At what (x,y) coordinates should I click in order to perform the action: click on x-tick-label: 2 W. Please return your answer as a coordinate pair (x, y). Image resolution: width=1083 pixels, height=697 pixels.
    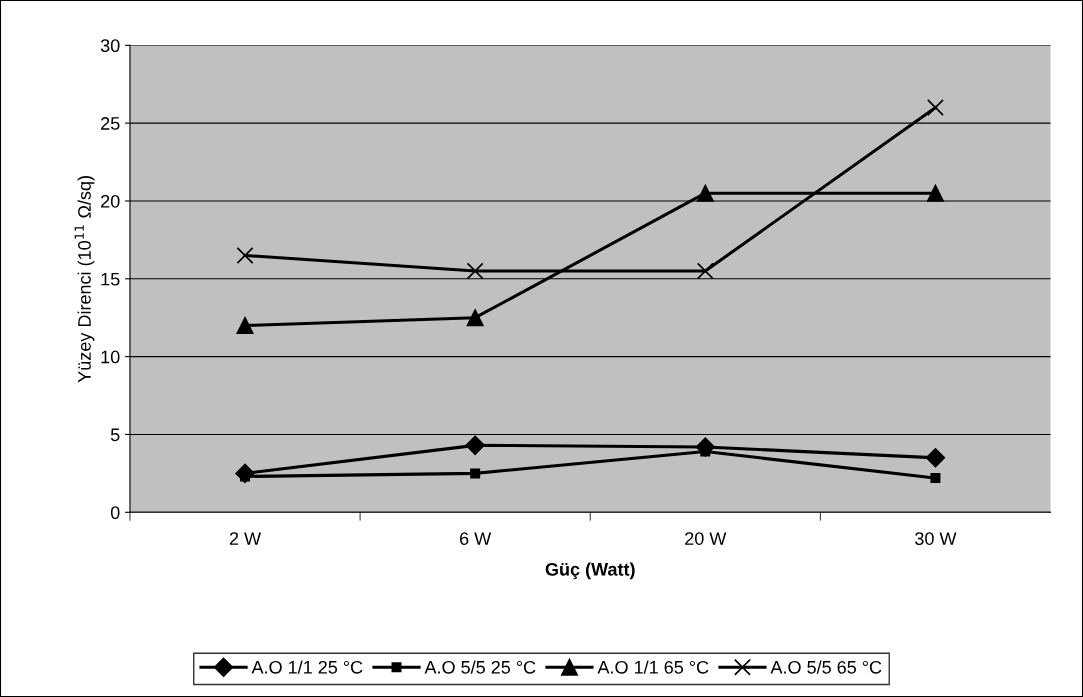
    Looking at the image, I should click on (245, 538).